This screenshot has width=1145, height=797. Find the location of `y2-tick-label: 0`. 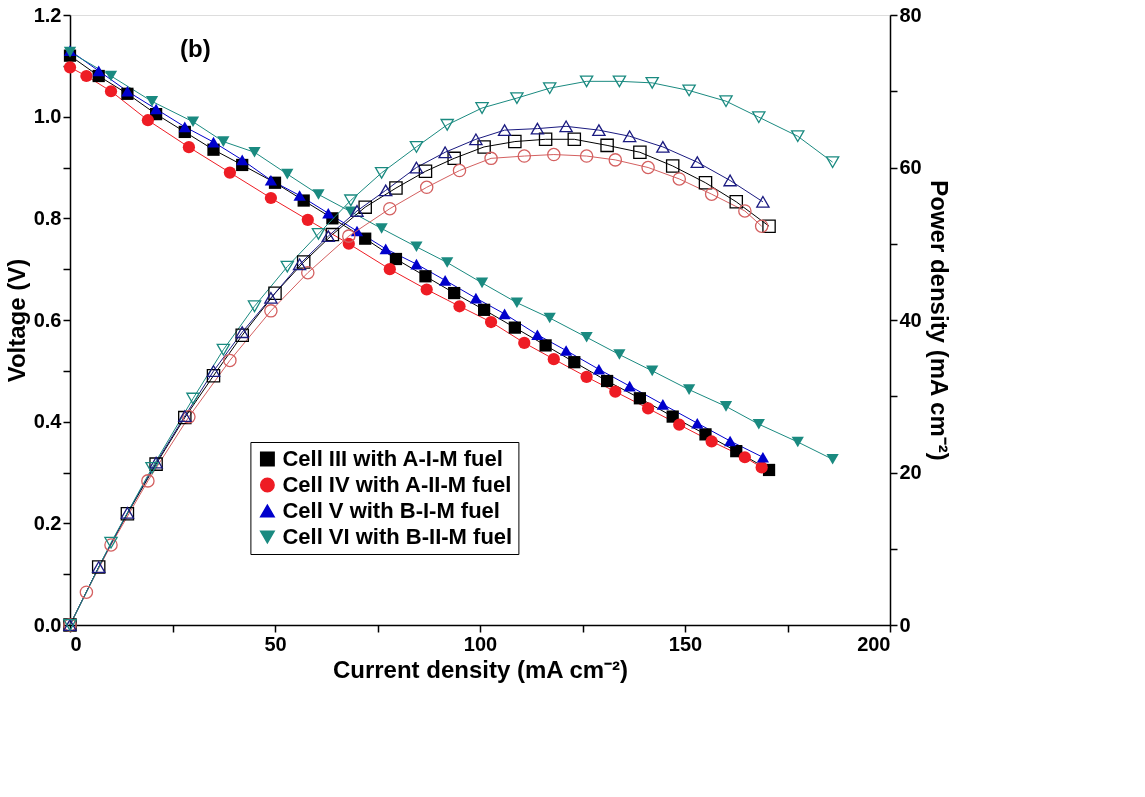

y2-tick-label: 0 is located at coordinates (905, 624).